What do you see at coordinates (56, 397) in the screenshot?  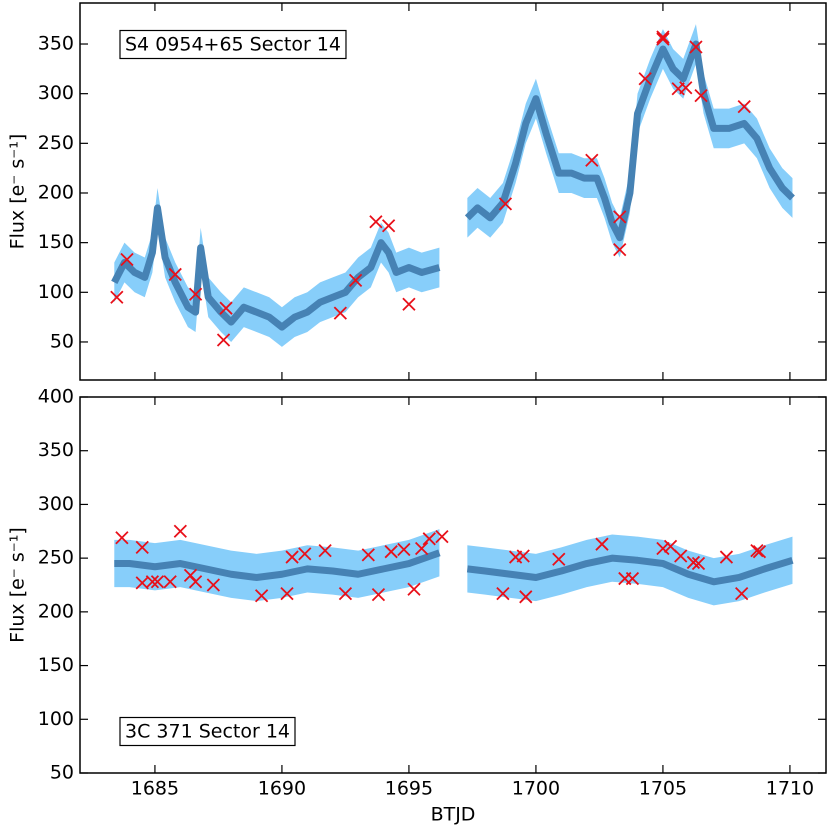 I see `y-tick-label: 400` at bounding box center [56, 397].